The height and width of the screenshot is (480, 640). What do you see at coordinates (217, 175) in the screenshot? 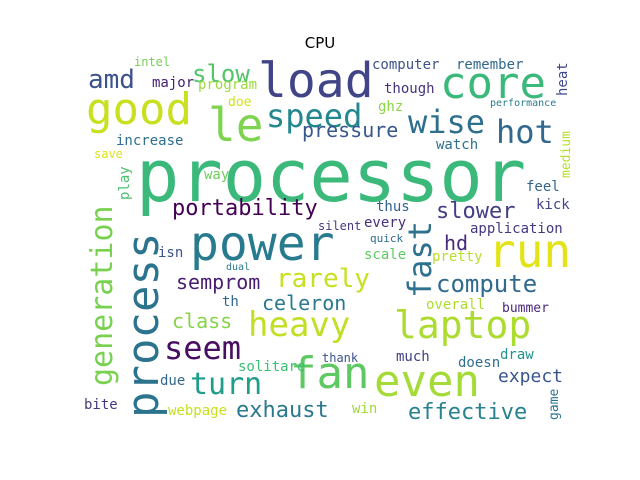
I see `word-way: way` at bounding box center [217, 175].